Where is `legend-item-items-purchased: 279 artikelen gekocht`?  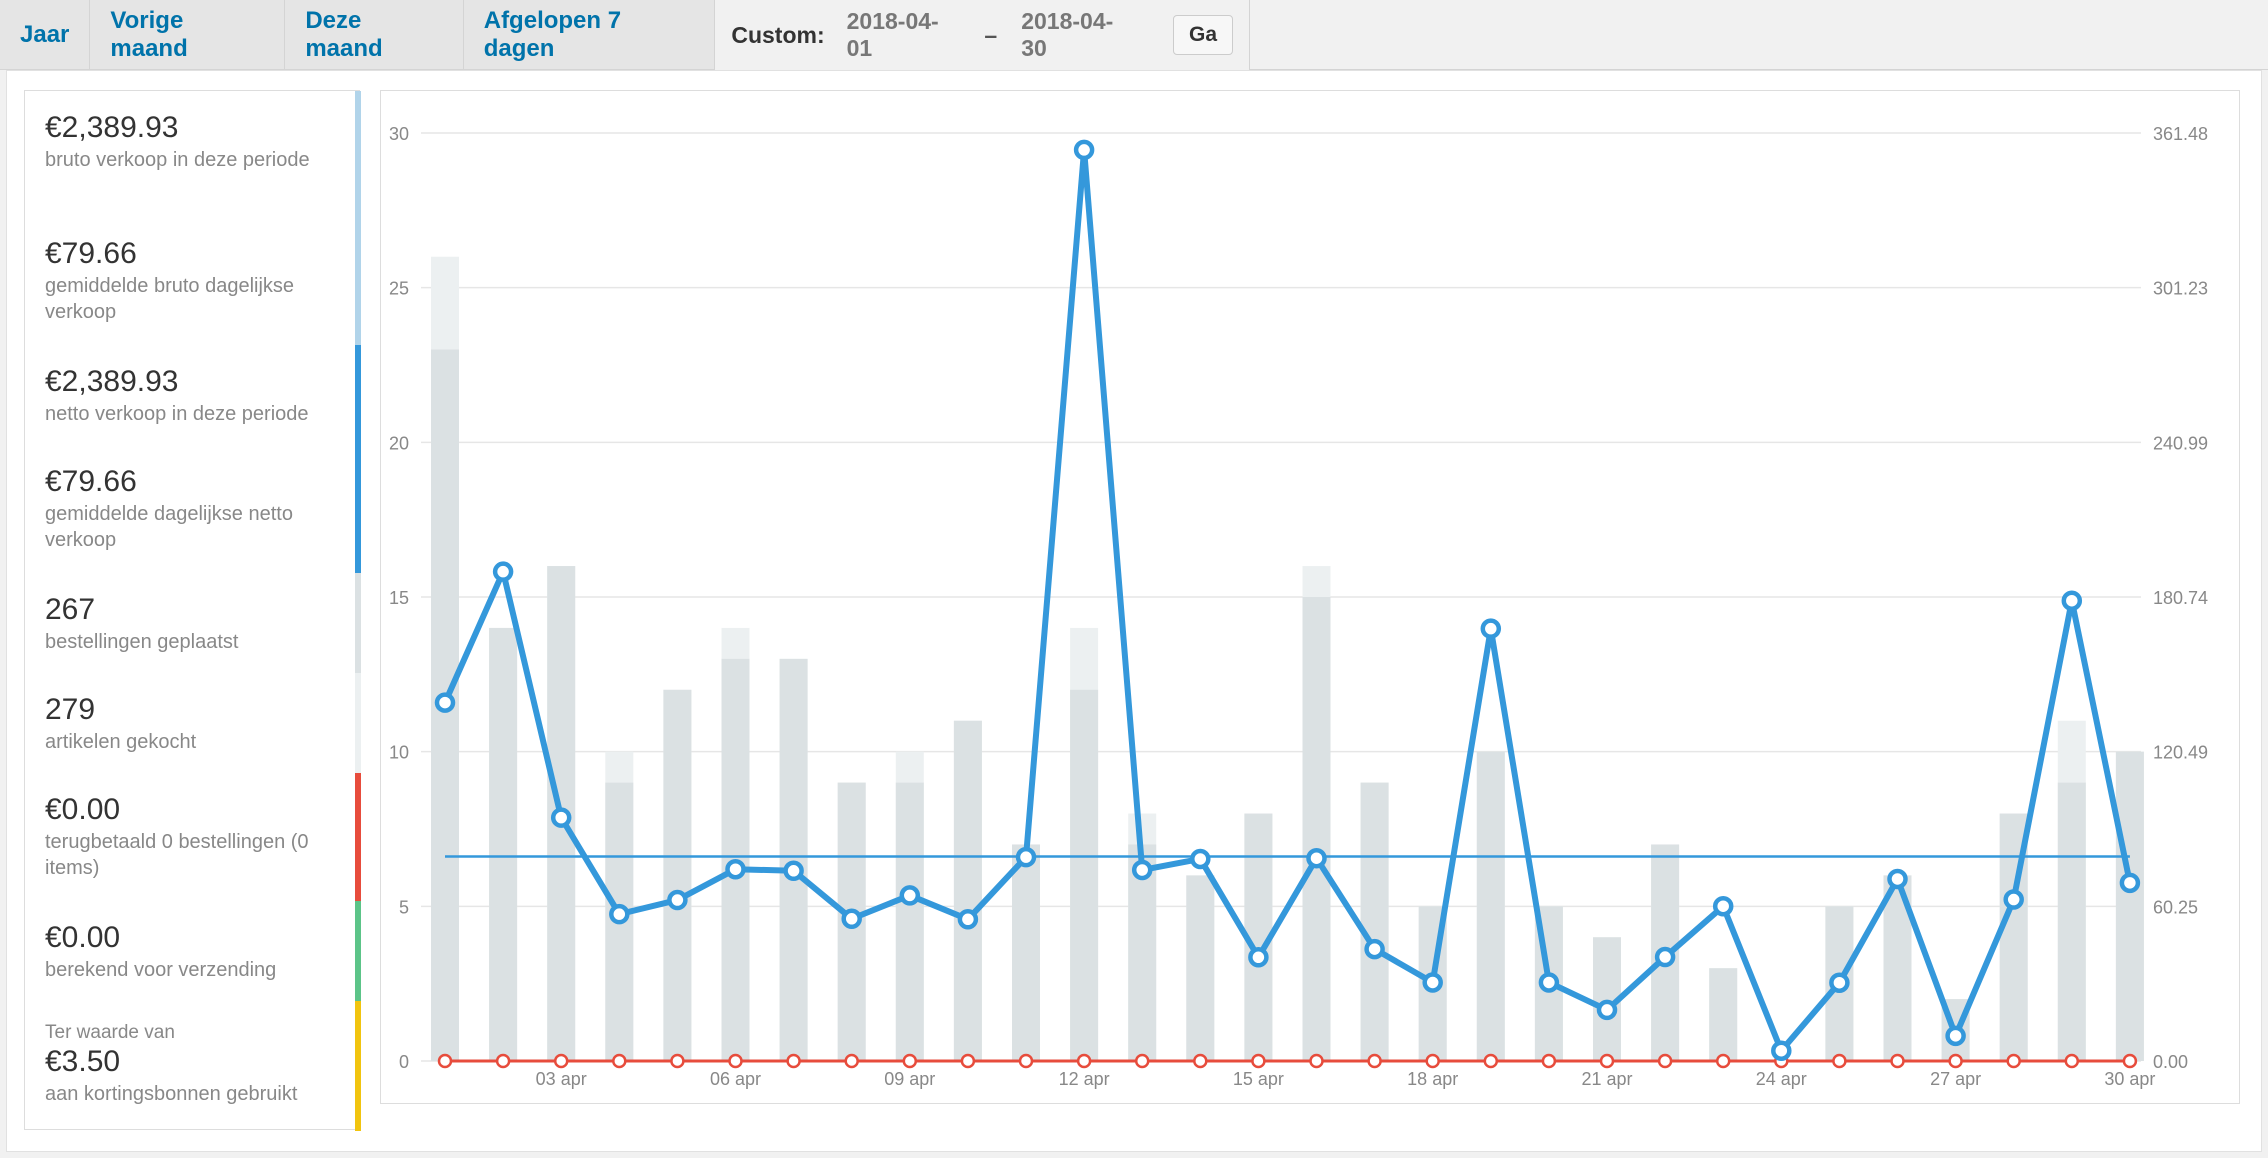 legend-item-items-purchased: 279 artikelen gekocht is located at coordinates (193, 723).